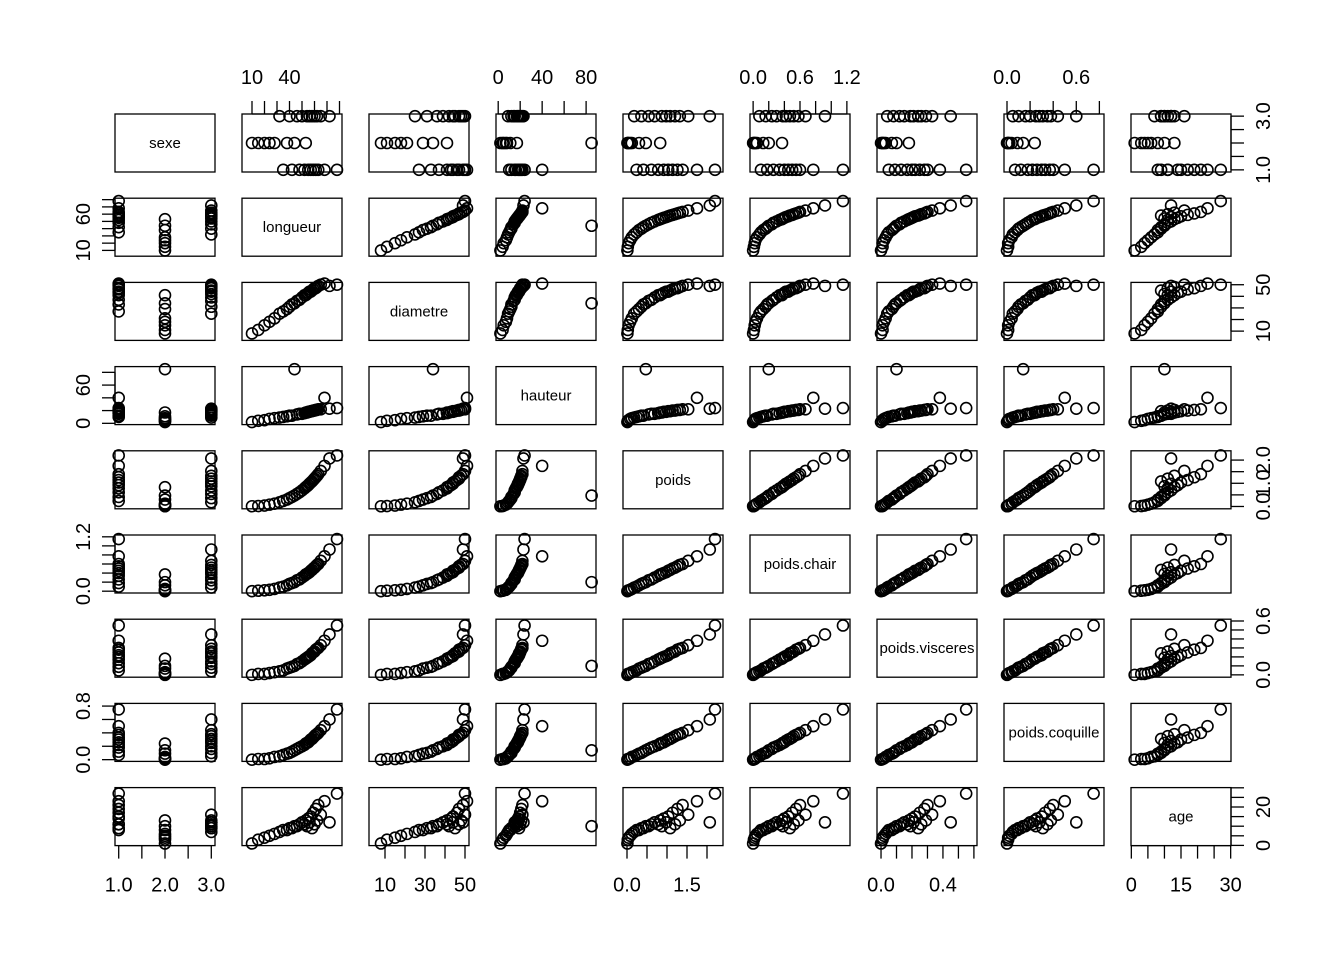 The width and height of the screenshot is (1344, 965). I want to click on y-tick-label: 0.0, so click(1264, 675).